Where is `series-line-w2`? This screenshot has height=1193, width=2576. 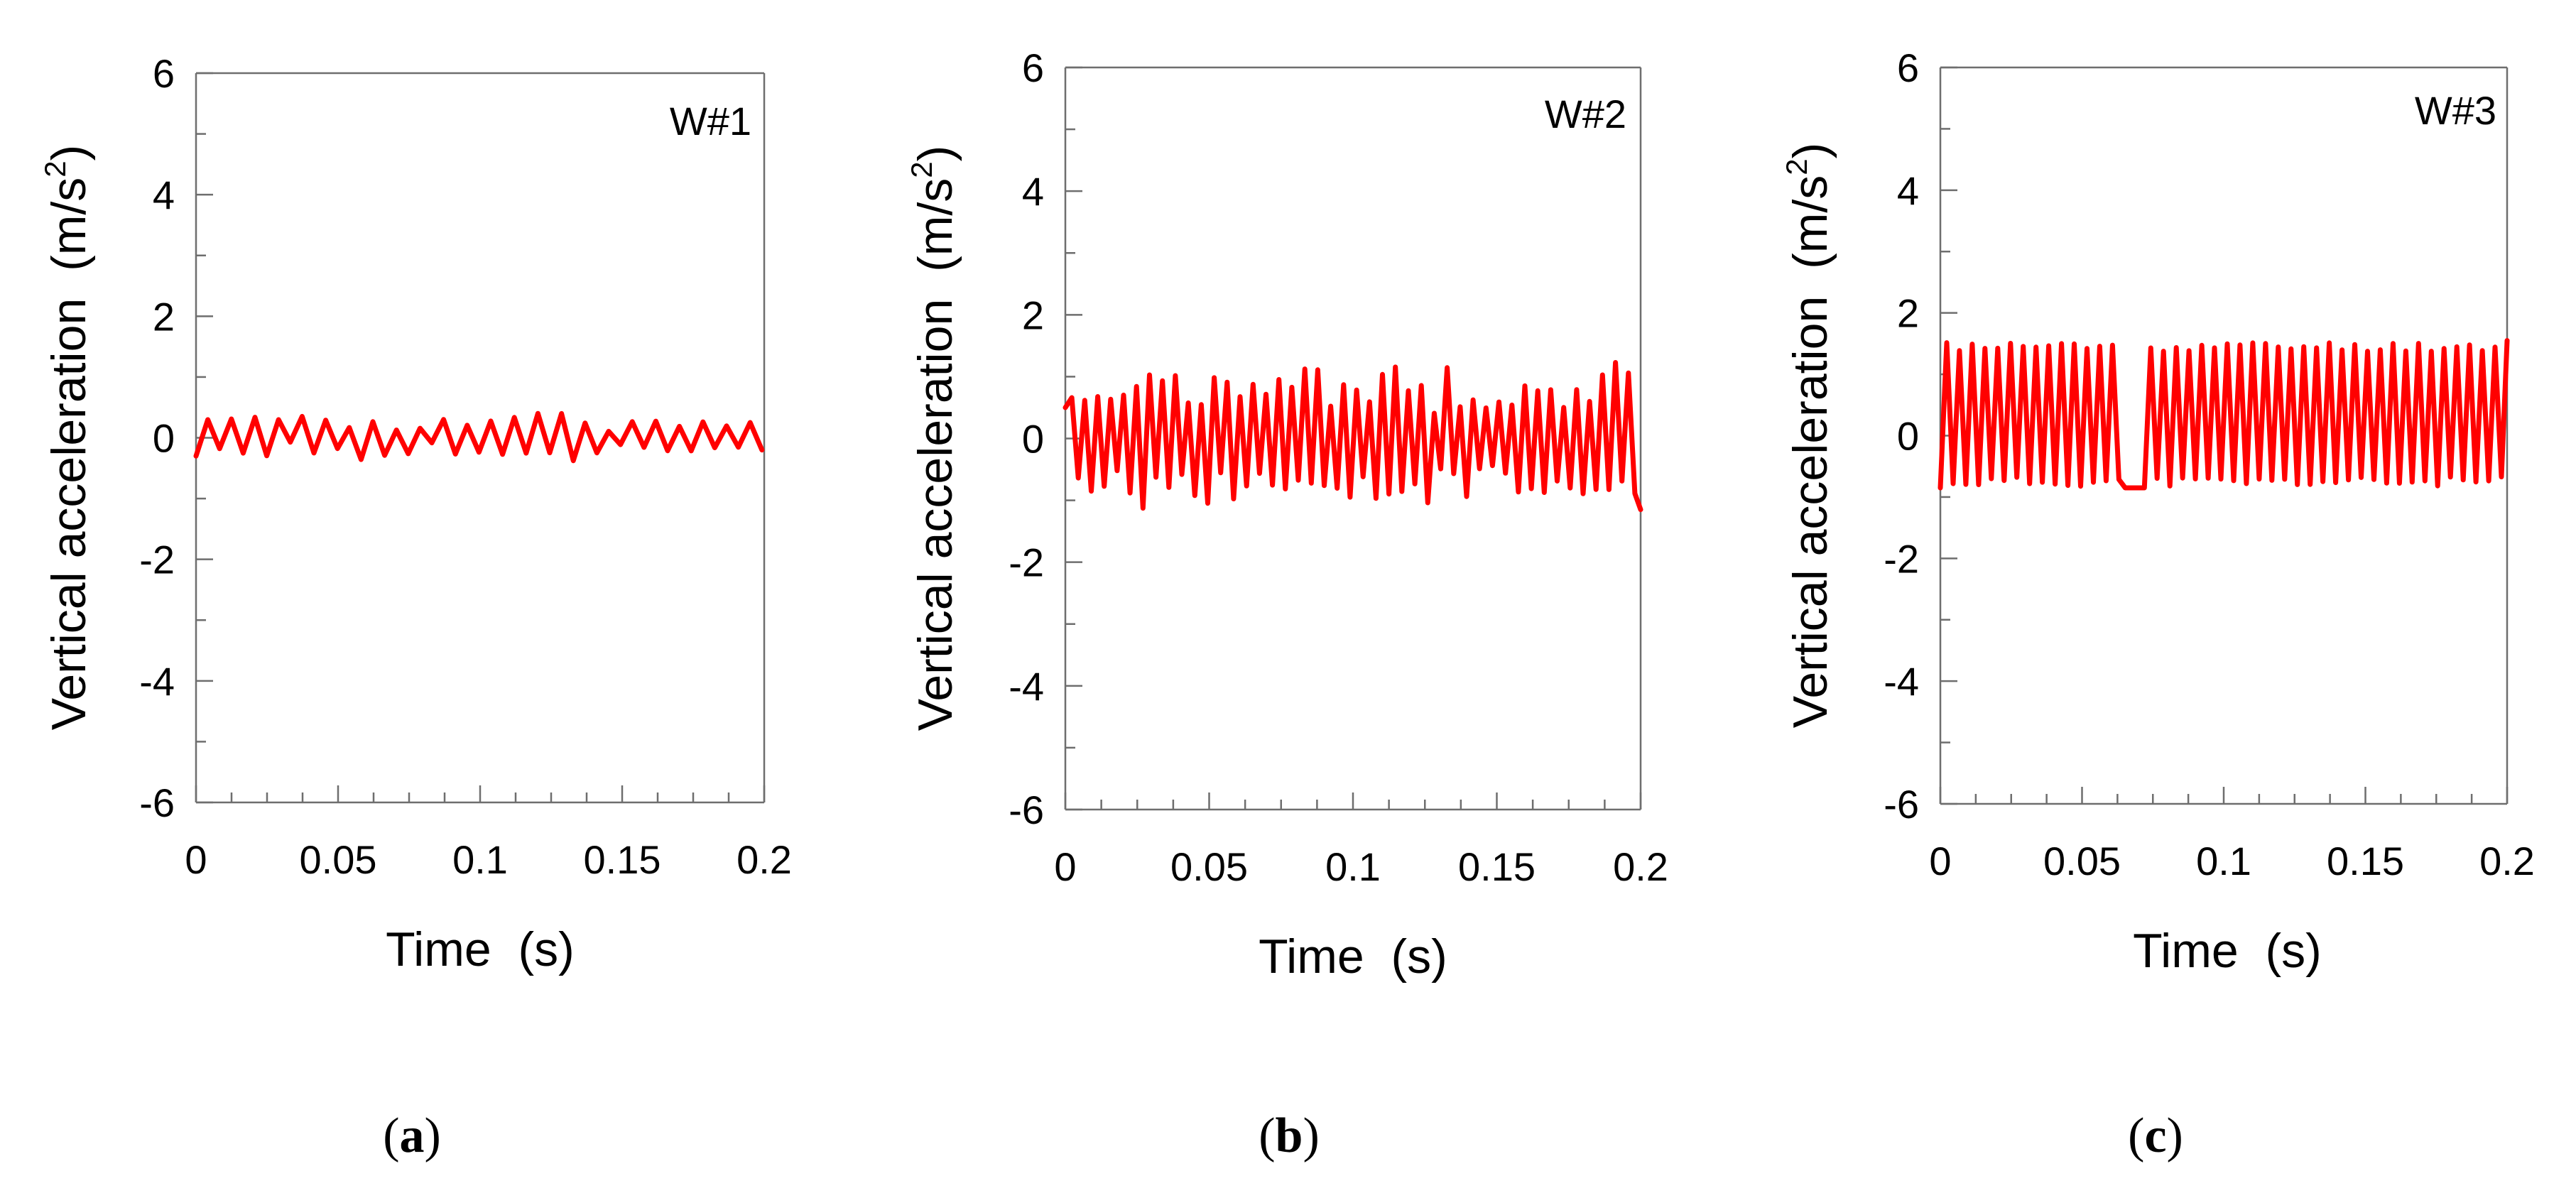 series-line-w2 is located at coordinates (1353, 437).